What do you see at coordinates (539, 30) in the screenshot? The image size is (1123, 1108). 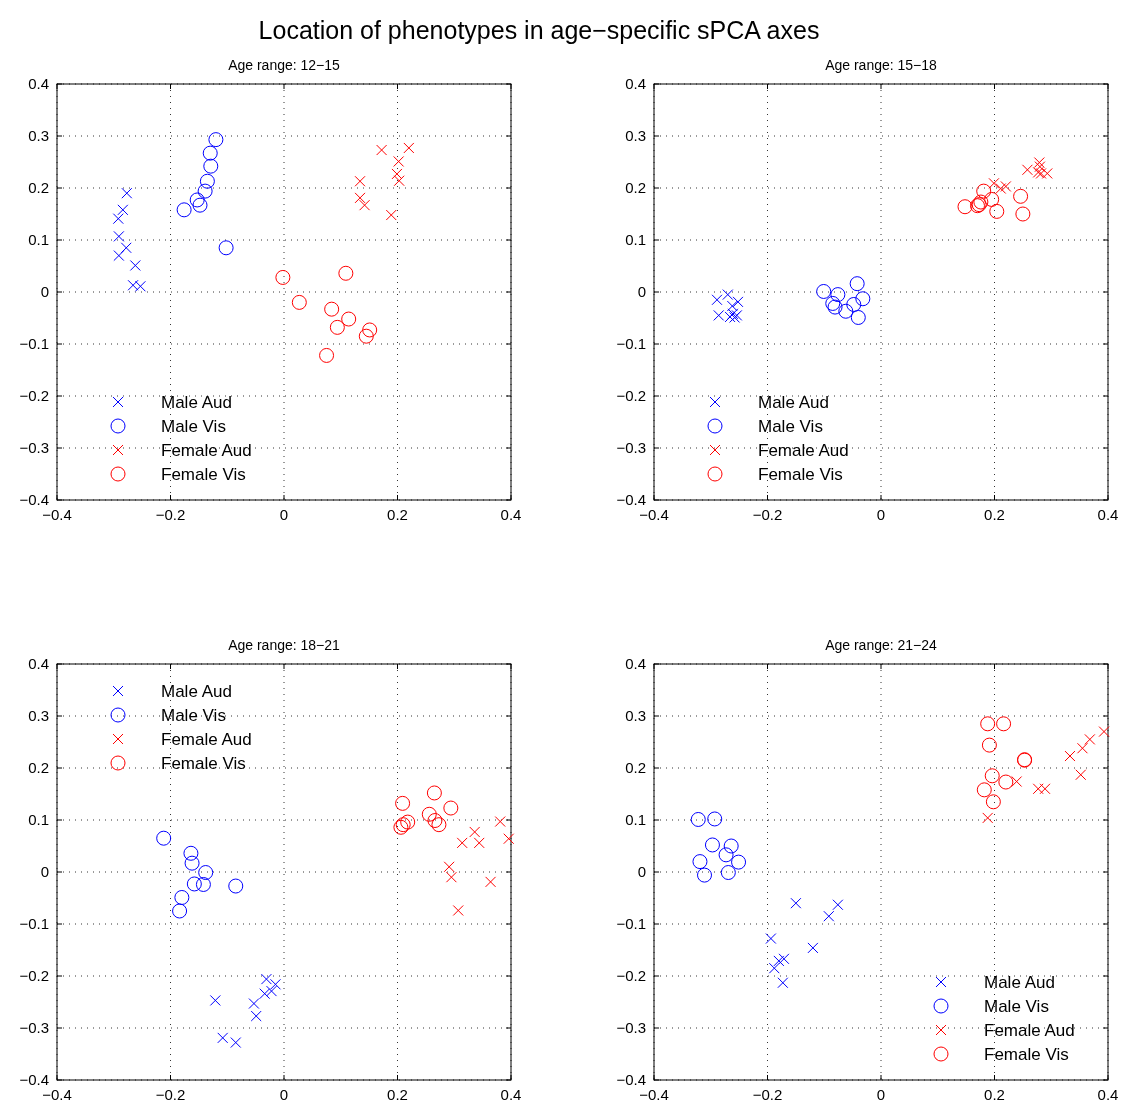 I see `text: Location of phenotypes in age−specific sPCA axes` at bounding box center [539, 30].